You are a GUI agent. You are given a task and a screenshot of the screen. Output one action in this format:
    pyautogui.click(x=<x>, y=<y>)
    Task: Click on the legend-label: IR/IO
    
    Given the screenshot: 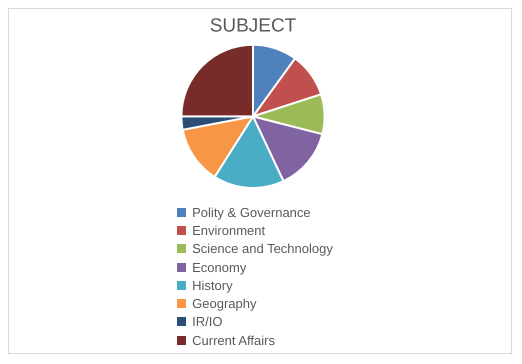 What is the action you would take?
    pyautogui.click(x=207, y=322)
    